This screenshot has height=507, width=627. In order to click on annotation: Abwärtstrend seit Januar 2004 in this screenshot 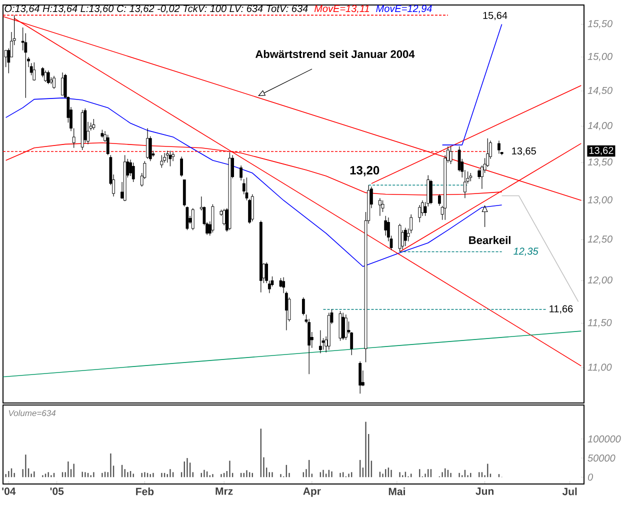, I will do `click(335, 54)`.